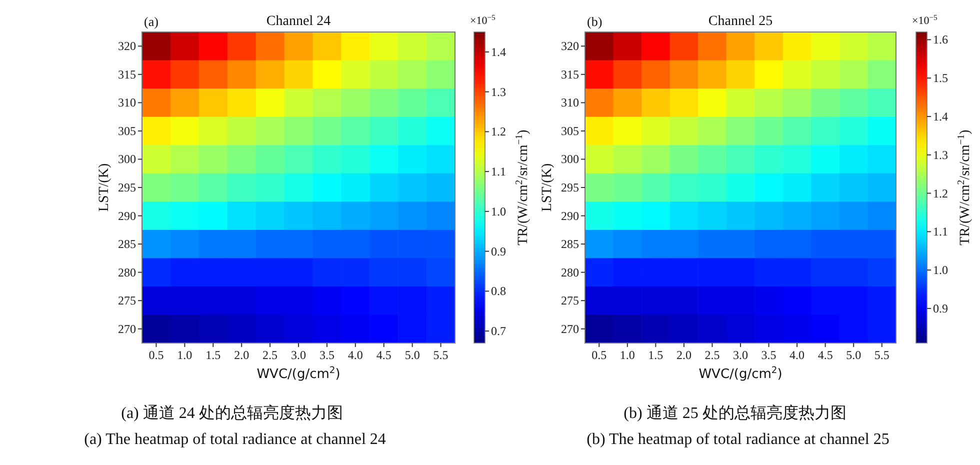 Image resolution: width=980 pixels, height=465 pixels. Describe the element at coordinates (735, 413) in the screenshot. I see `text: (b) 通道 25 处的总辐亮度热力图` at that location.